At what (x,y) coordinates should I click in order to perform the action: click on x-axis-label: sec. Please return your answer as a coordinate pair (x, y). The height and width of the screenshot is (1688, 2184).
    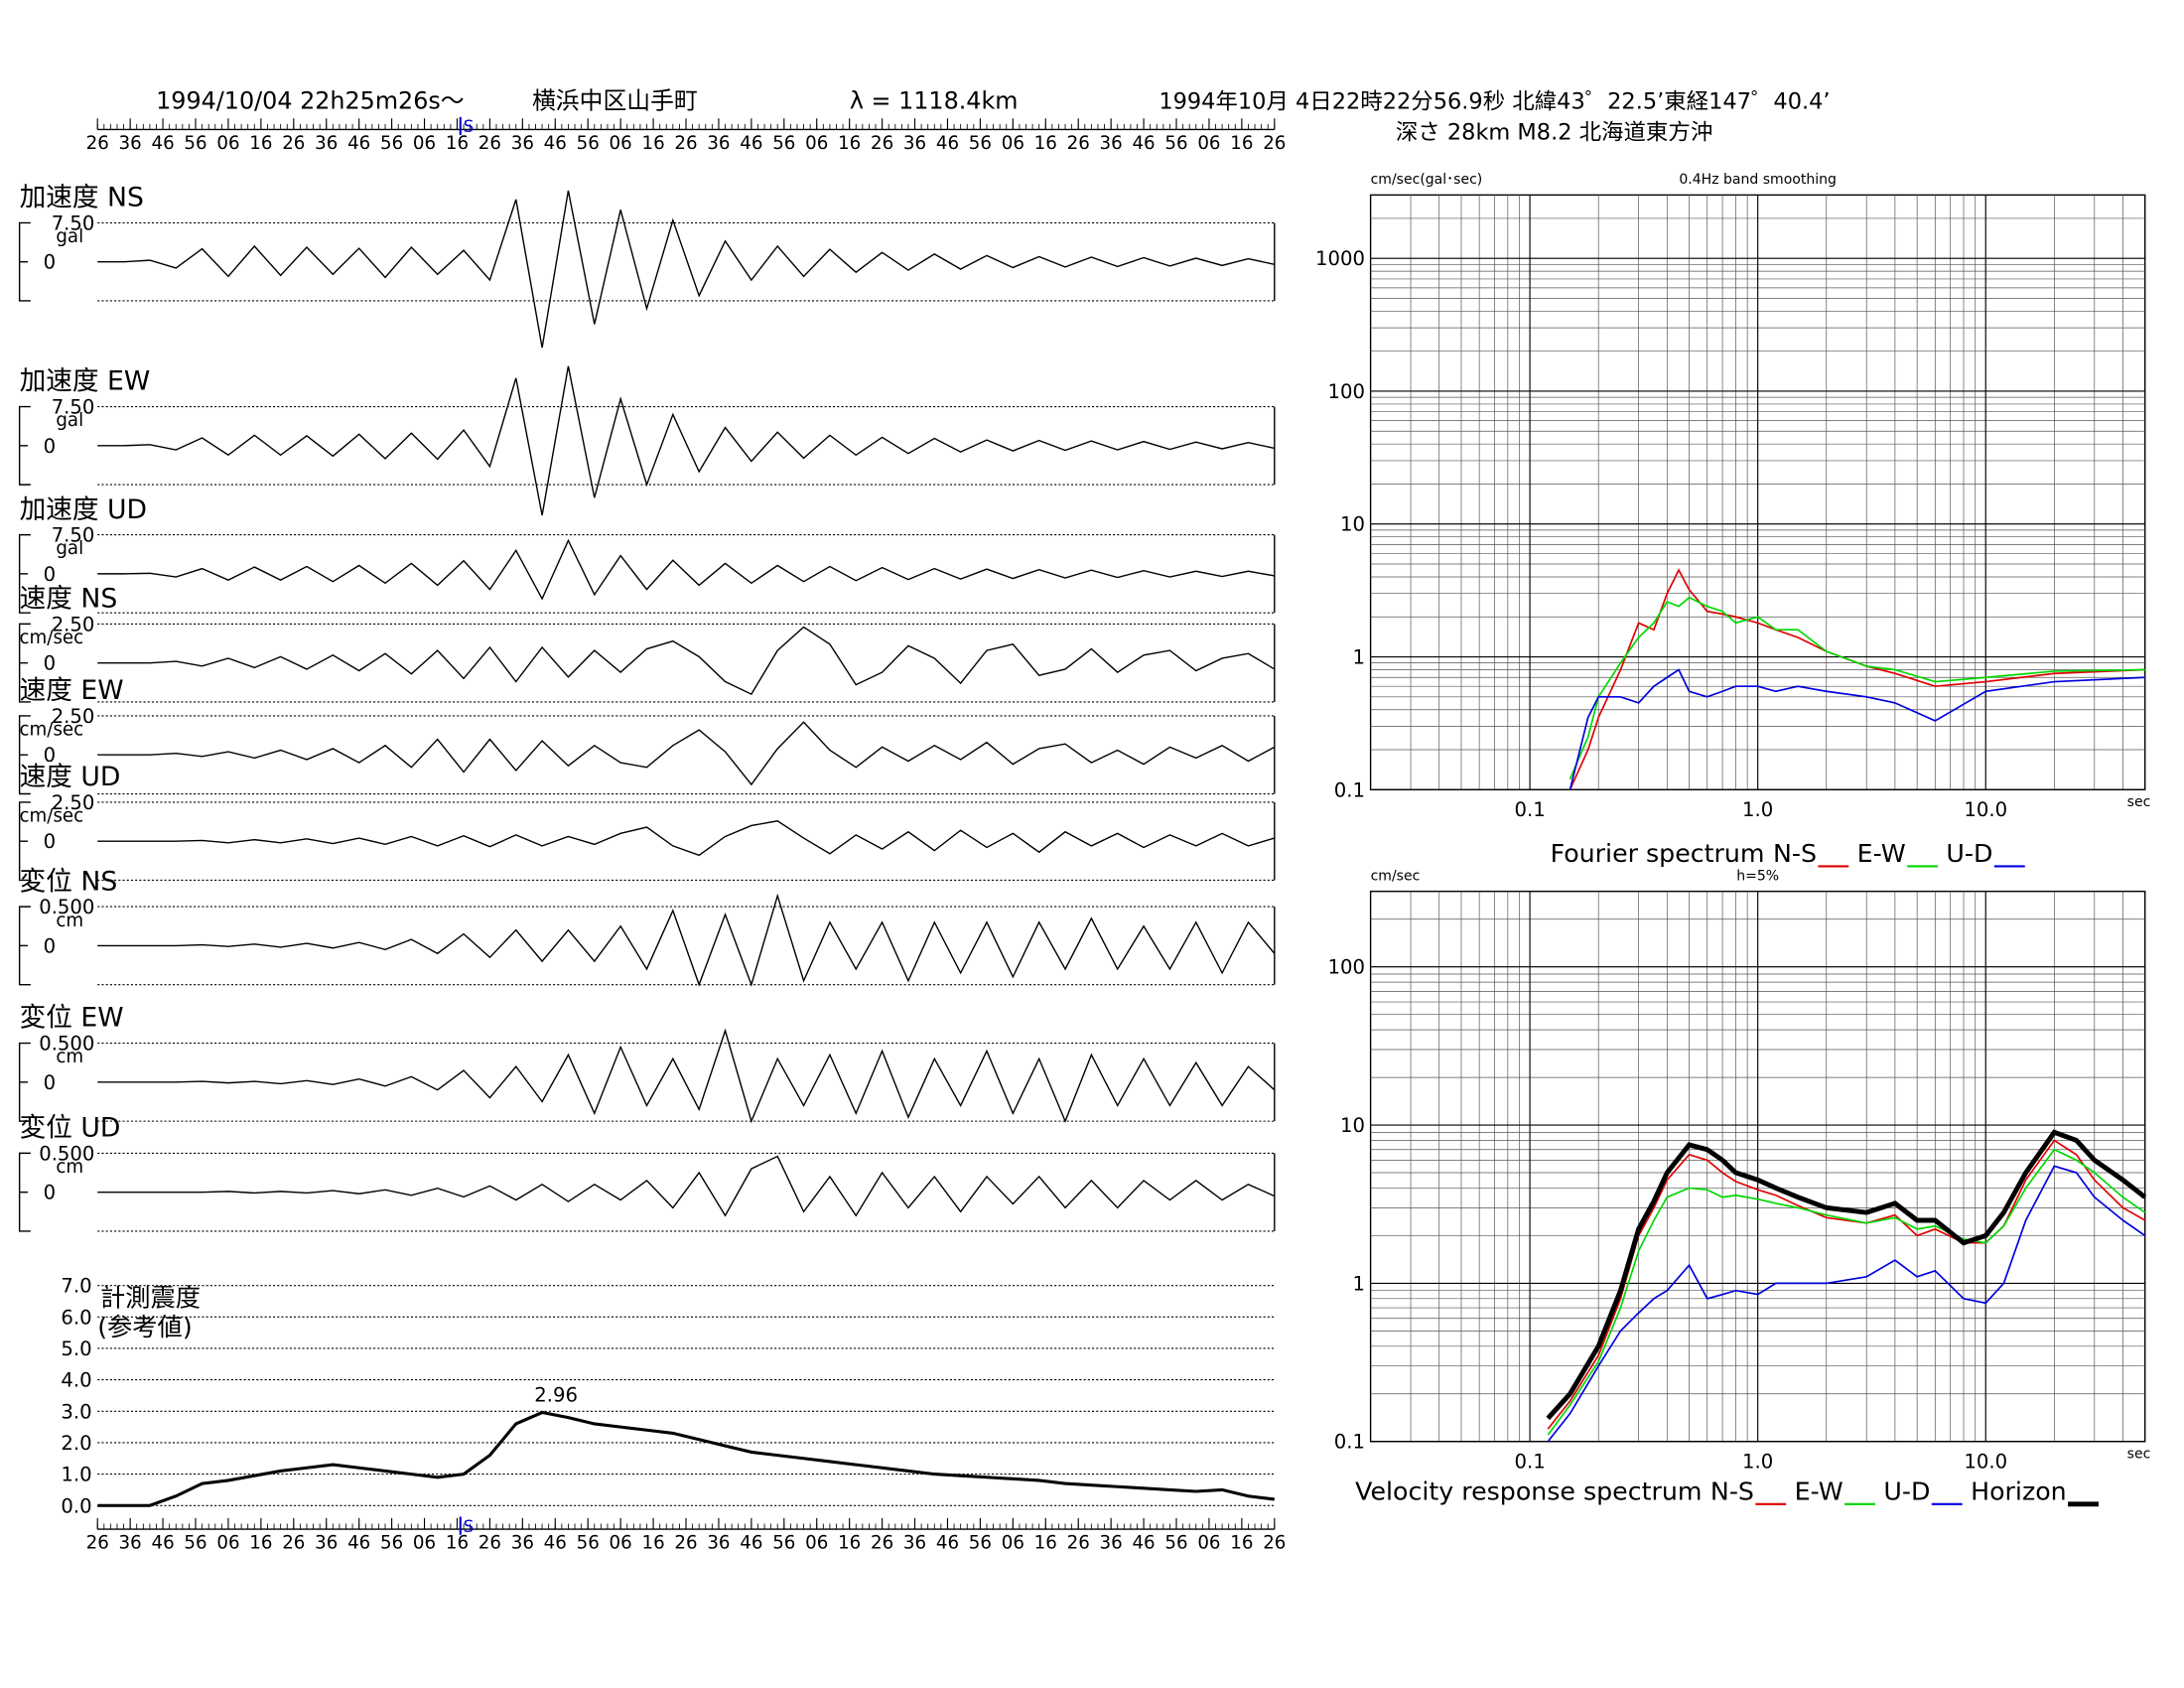
    Looking at the image, I should click on (2139, 802).